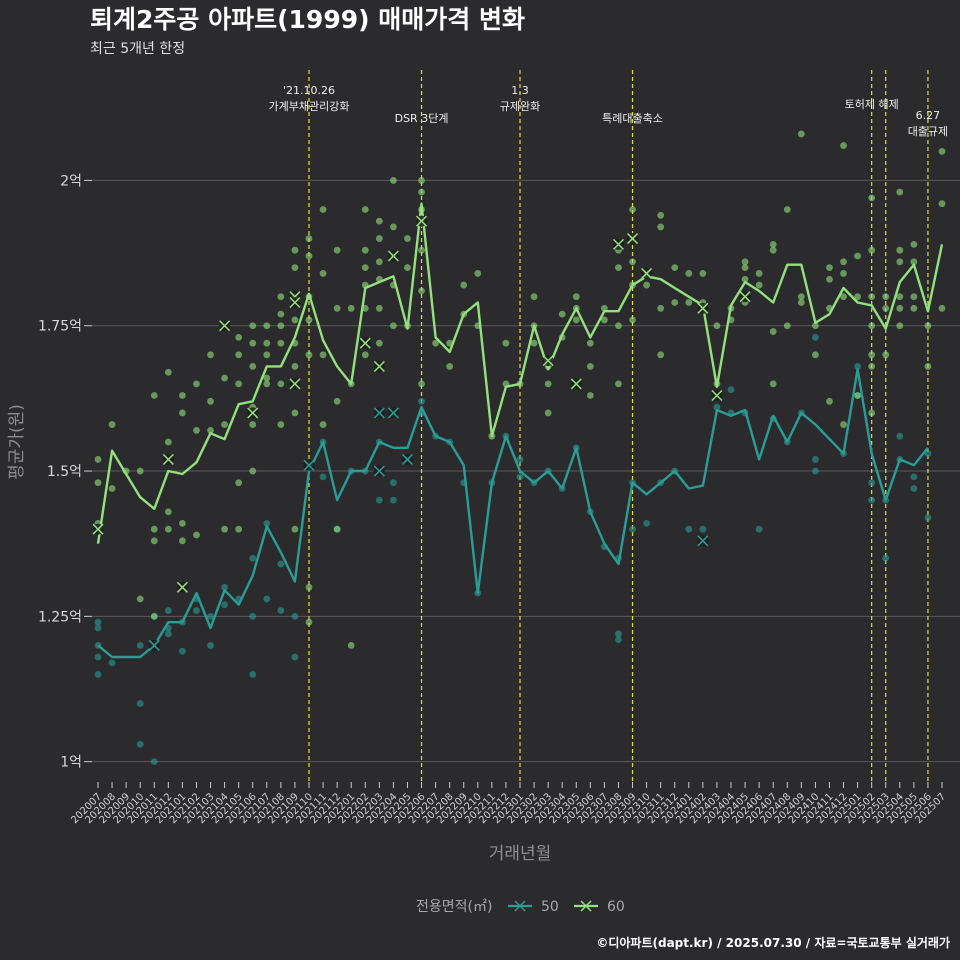 This screenshot has width=960, height=960. I want to click on legend-label-50: 50, so click(550, 907).